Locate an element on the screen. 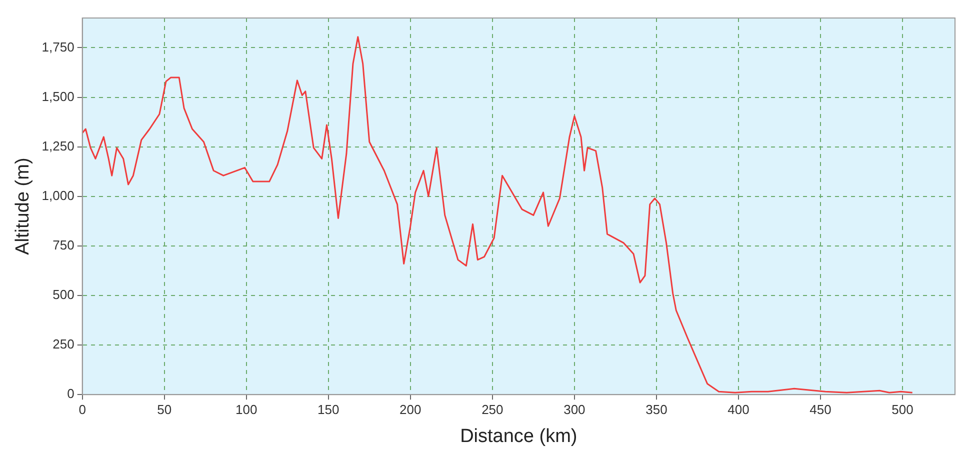  x-tick-label: 0 is located at coordinates (82, 409).